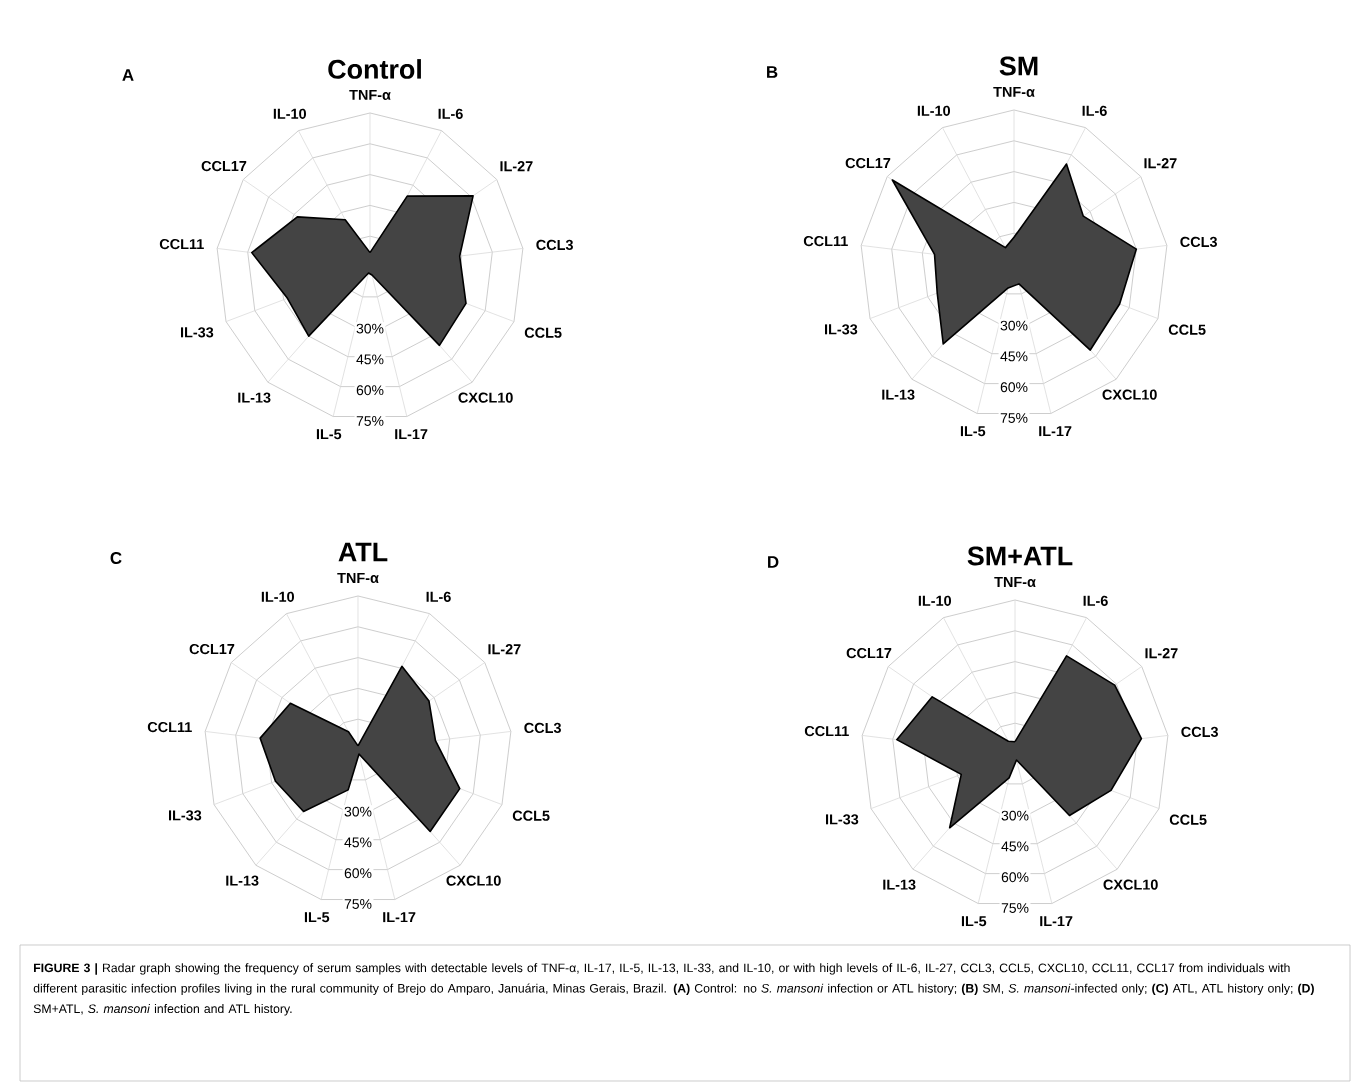 The image size is (1357, 1085). I want to click on text: C, so click(116, 558).